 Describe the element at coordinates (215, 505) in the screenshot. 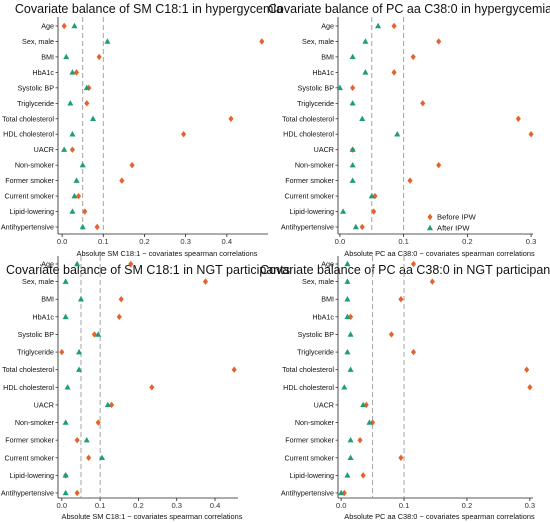

I see `x-tick-label: 0.4` at that location.